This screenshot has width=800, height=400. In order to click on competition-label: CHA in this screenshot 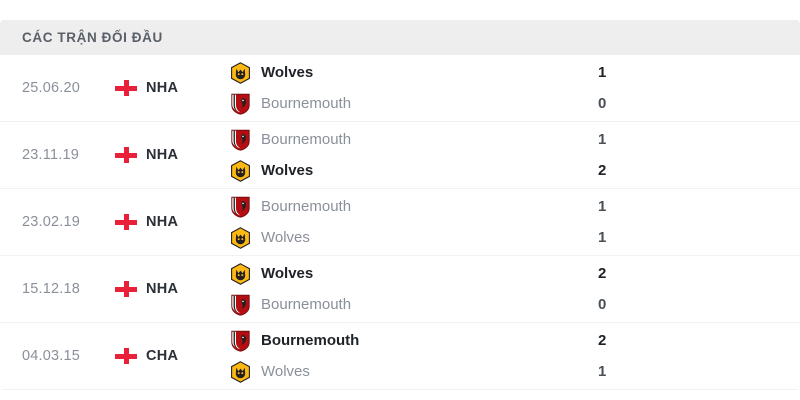, I will do `click(162, 356)`.